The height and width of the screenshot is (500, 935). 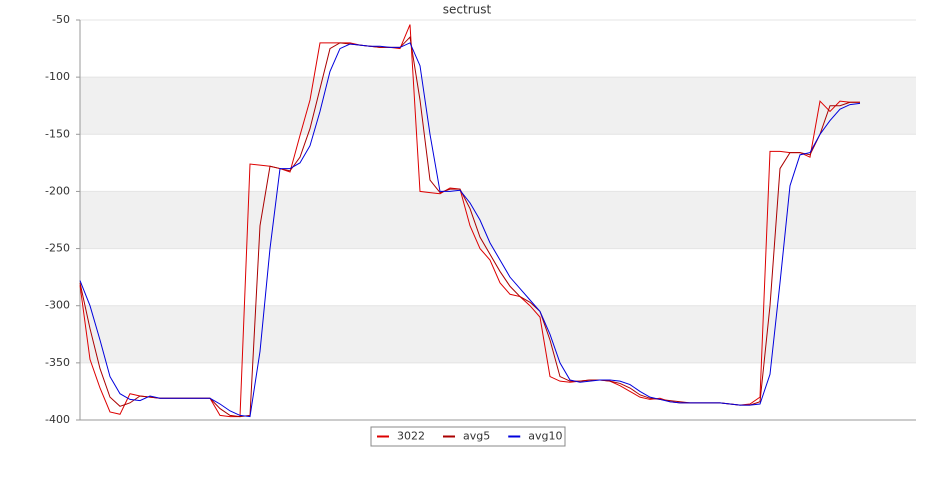 I want to click on y-tick-label: -150, so click(x=57, y=133).